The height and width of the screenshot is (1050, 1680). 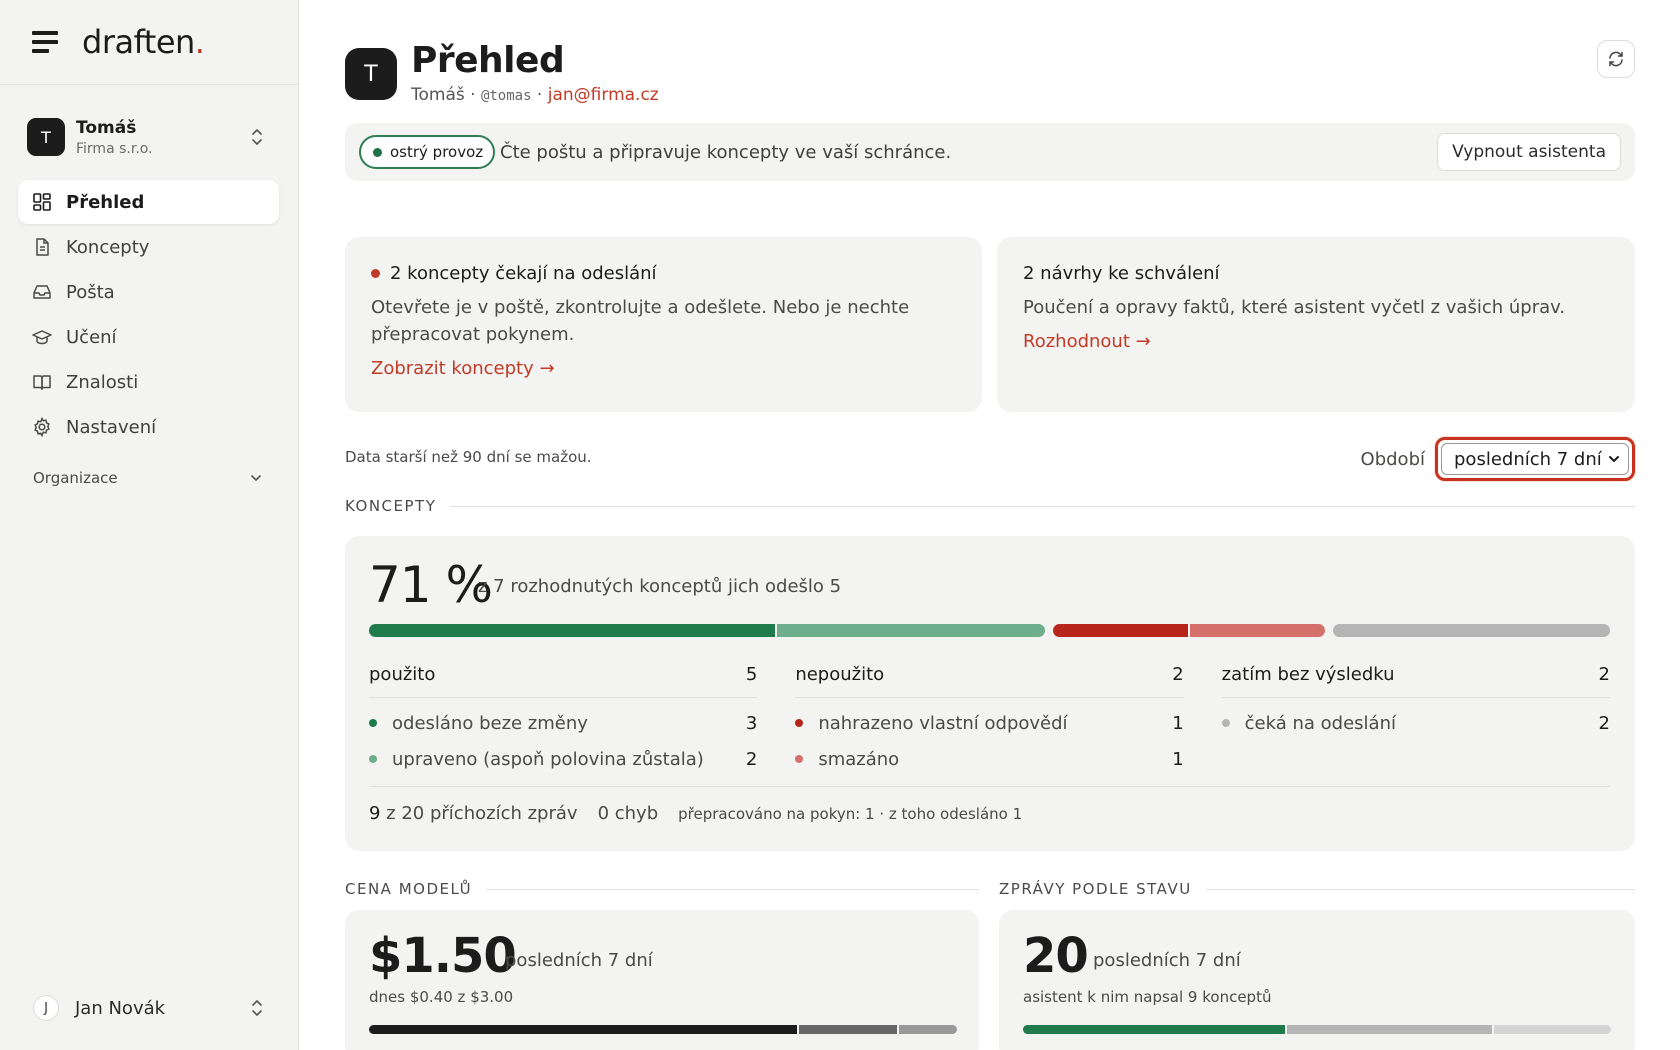 I want to click on page-title: Přehled, so click(x=488, y=60).